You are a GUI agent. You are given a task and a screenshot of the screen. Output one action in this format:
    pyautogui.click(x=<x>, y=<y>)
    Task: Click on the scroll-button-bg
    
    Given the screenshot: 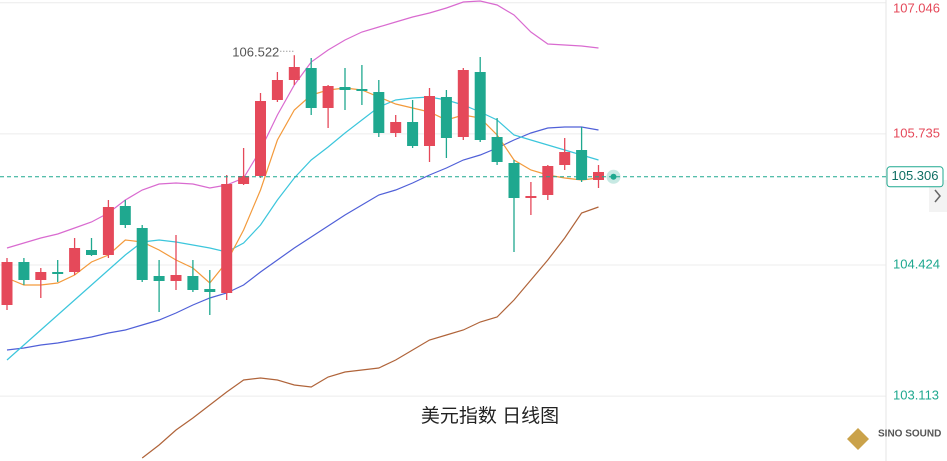 What is the action you would take?
    pyautogui.click(x=938, y=196)
    